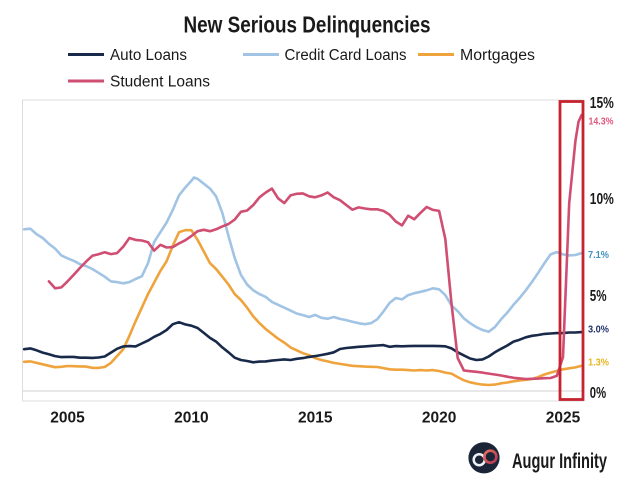 This screenshot has width=623, height=491. I want to click on svg-text: 2010, so click(191, 418).